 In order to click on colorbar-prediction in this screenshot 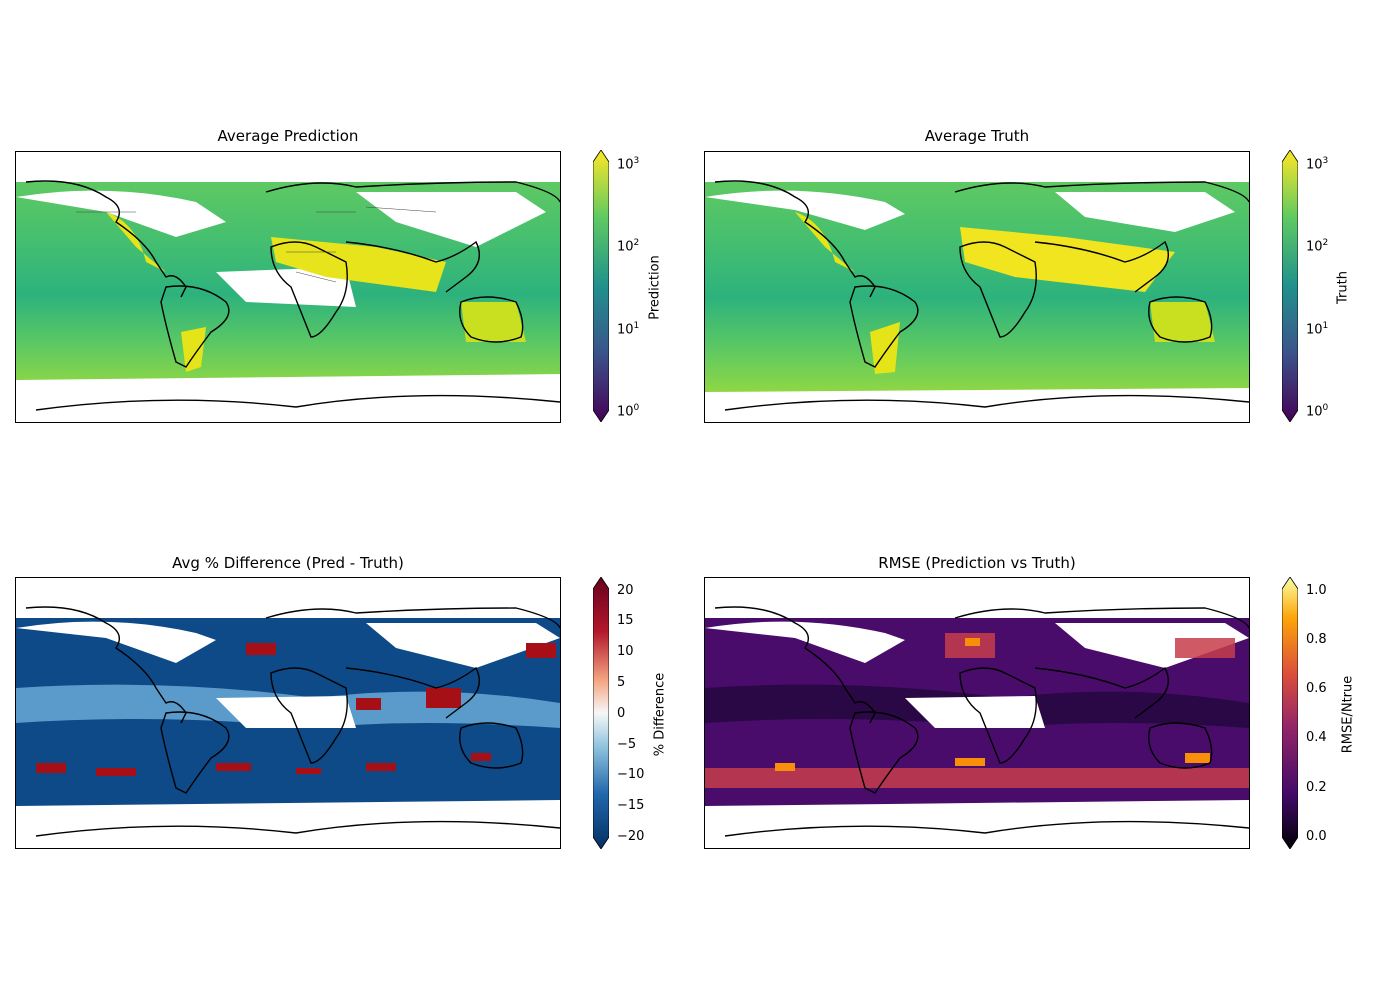, I will do `click(601, 286)`.